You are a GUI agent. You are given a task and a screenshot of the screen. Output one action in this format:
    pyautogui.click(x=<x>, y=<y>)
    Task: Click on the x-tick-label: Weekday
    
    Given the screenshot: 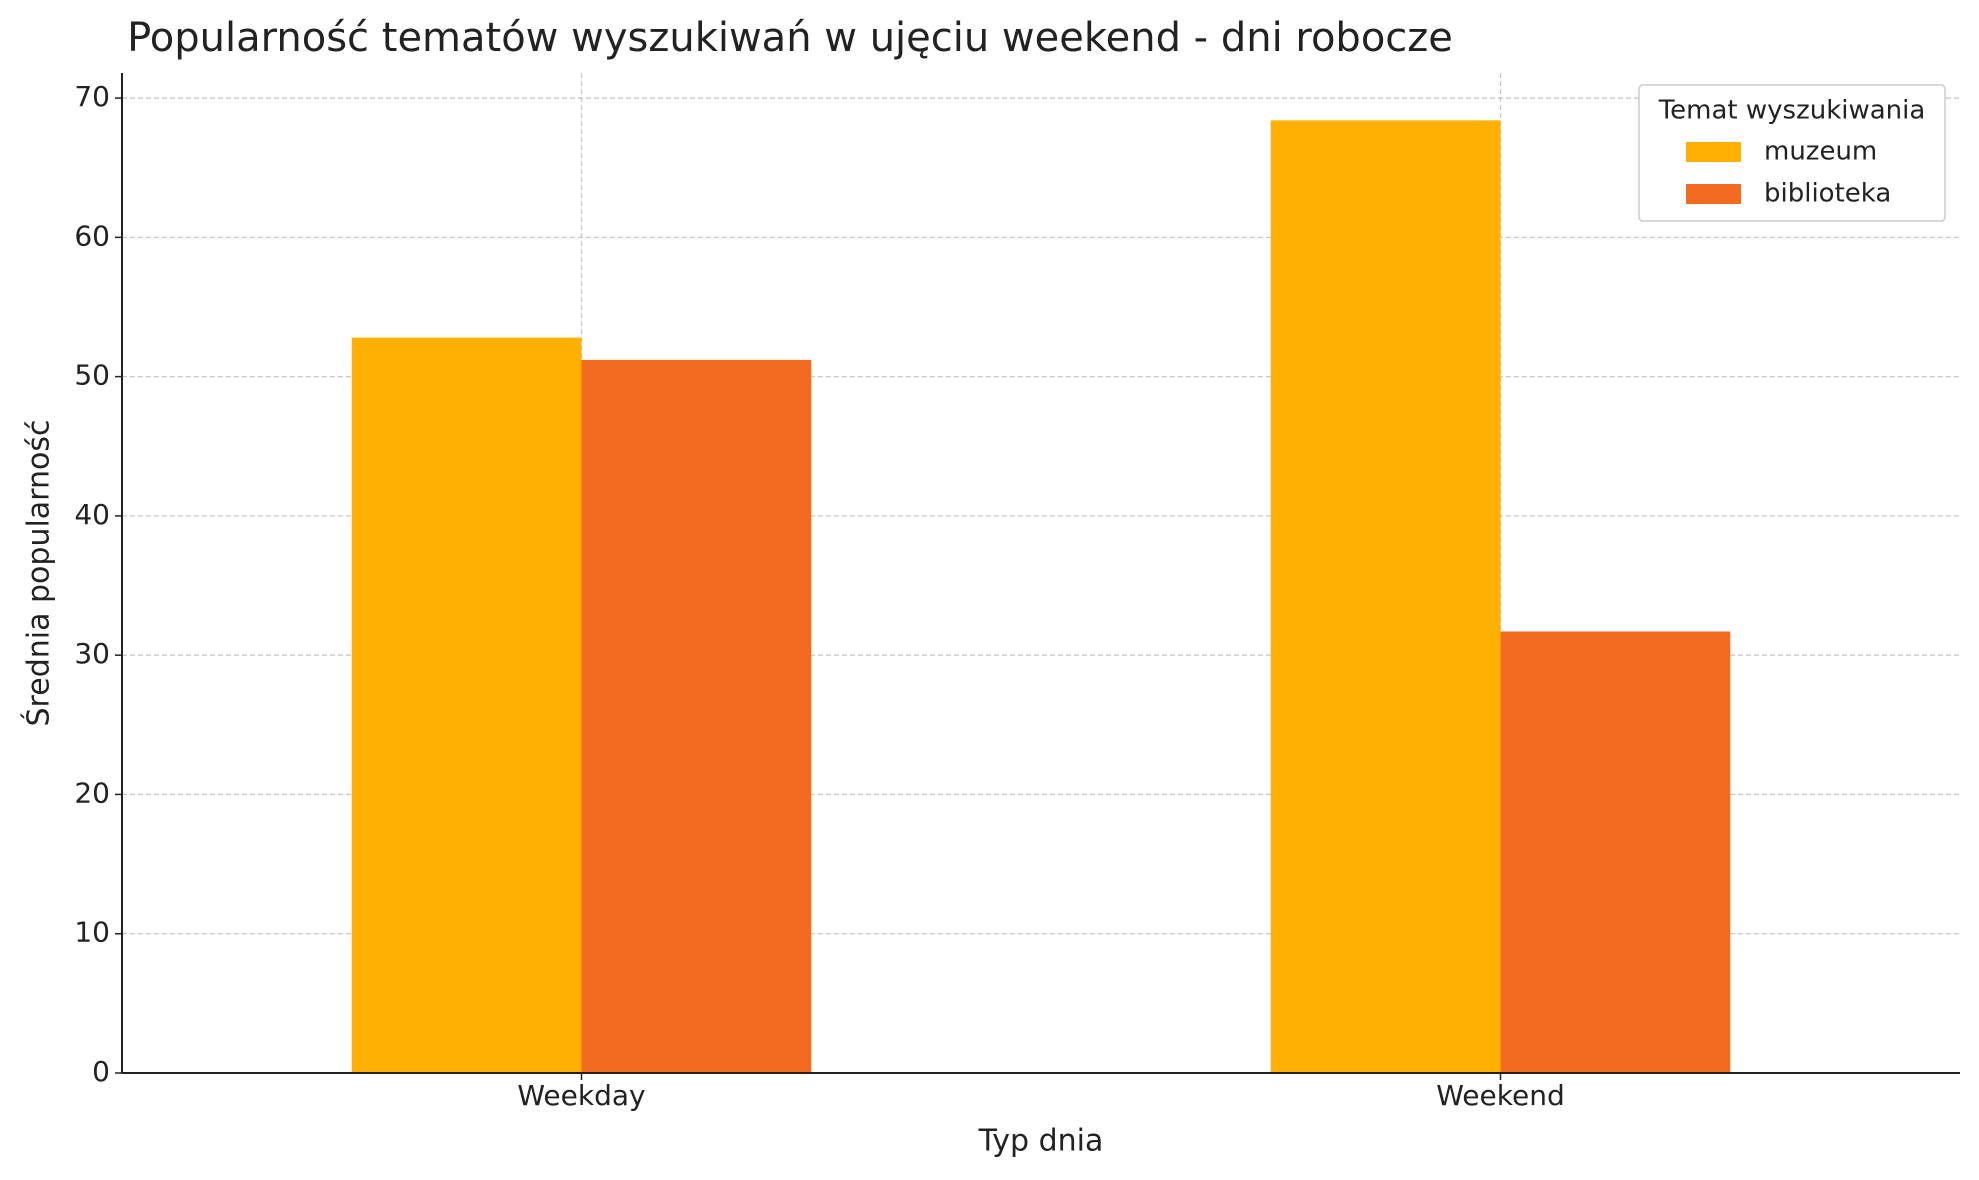 What is the action you would take?
    pyautogui.click(x=581, y=1095)
    